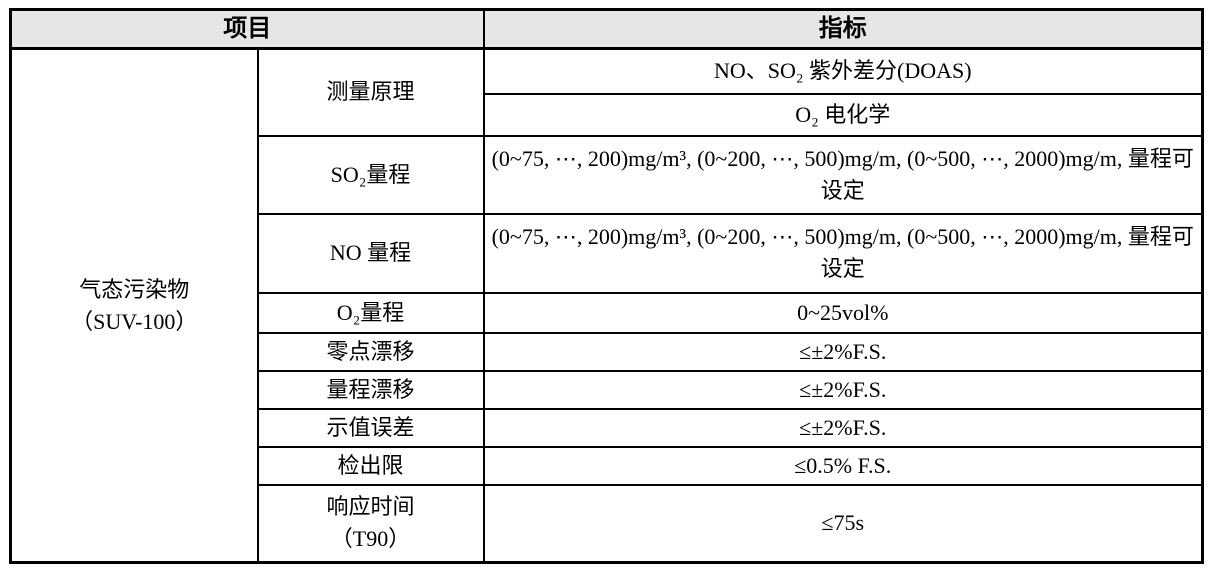 This screenshot has width=1210, height=587. Describe the element at coordinates (370, 523) in the screenshot. I see `row-label-response-time: 响应时间 （T90）` at that location.